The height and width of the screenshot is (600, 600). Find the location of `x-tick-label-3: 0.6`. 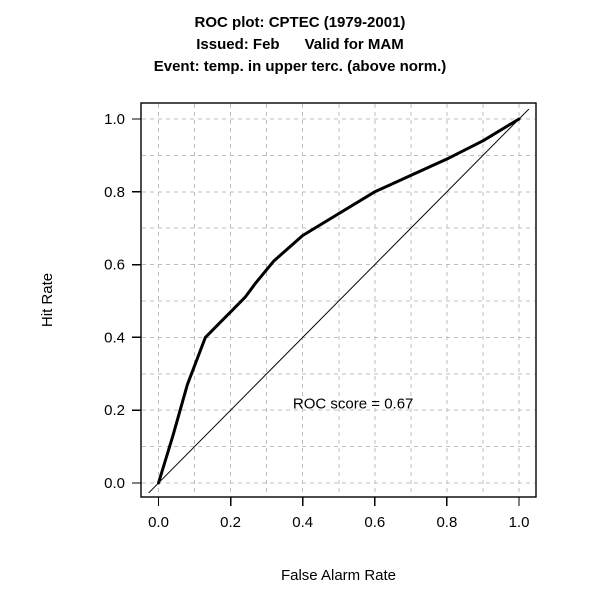

x-tick-label-3: 0.6 is located at coordinates (374, 522).